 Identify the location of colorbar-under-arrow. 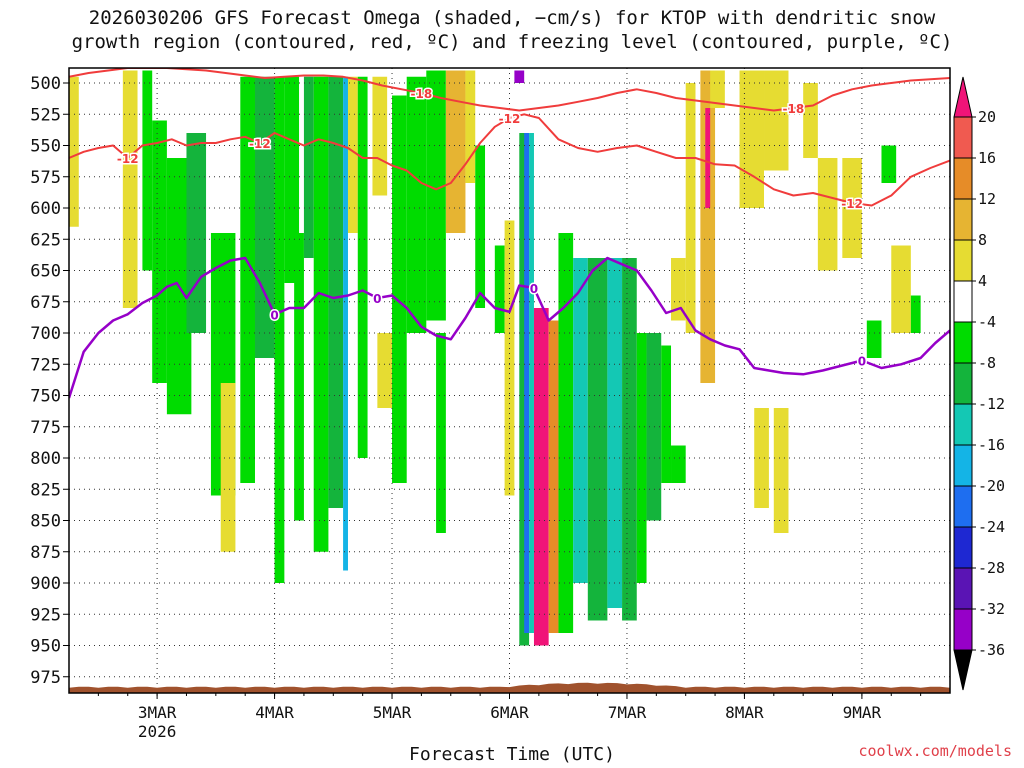
(963, 670).